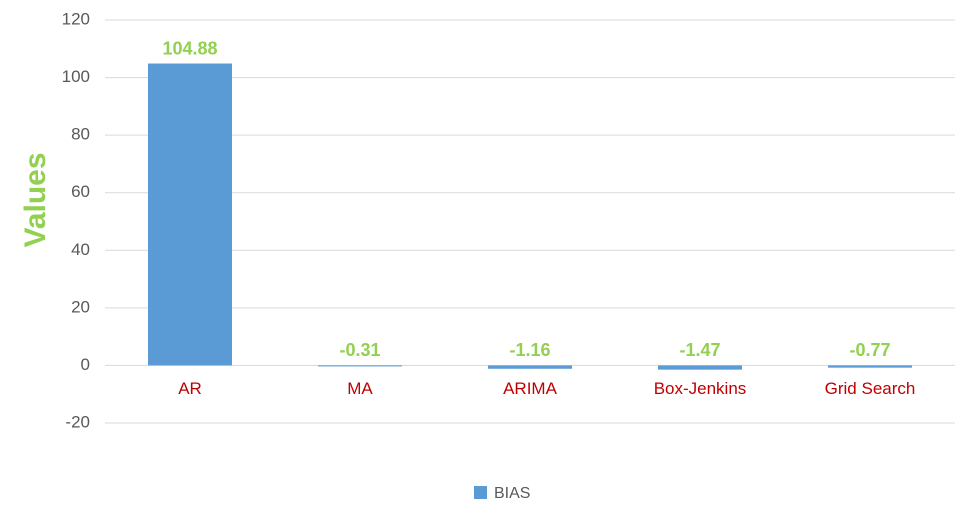  I want to click on y-tick-label: 100, so click(76, 76).